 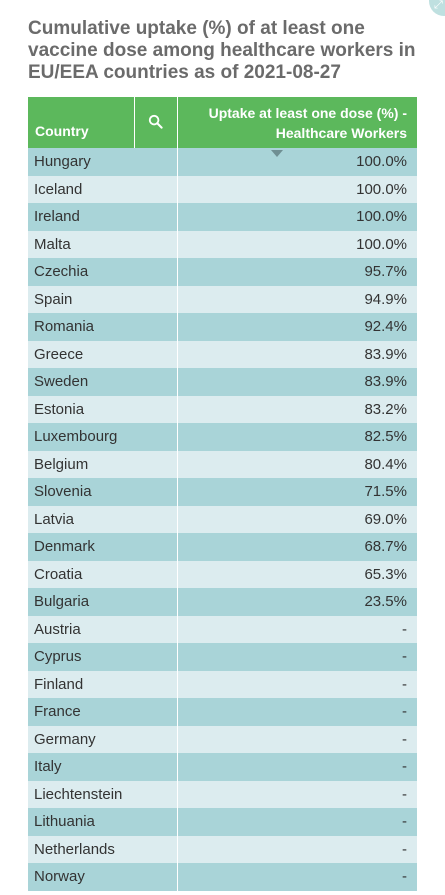 What do you see at coordinates (103, 519) in the screenshot?
I see `country-cell: Latvia` at bounding box center [103, 519].